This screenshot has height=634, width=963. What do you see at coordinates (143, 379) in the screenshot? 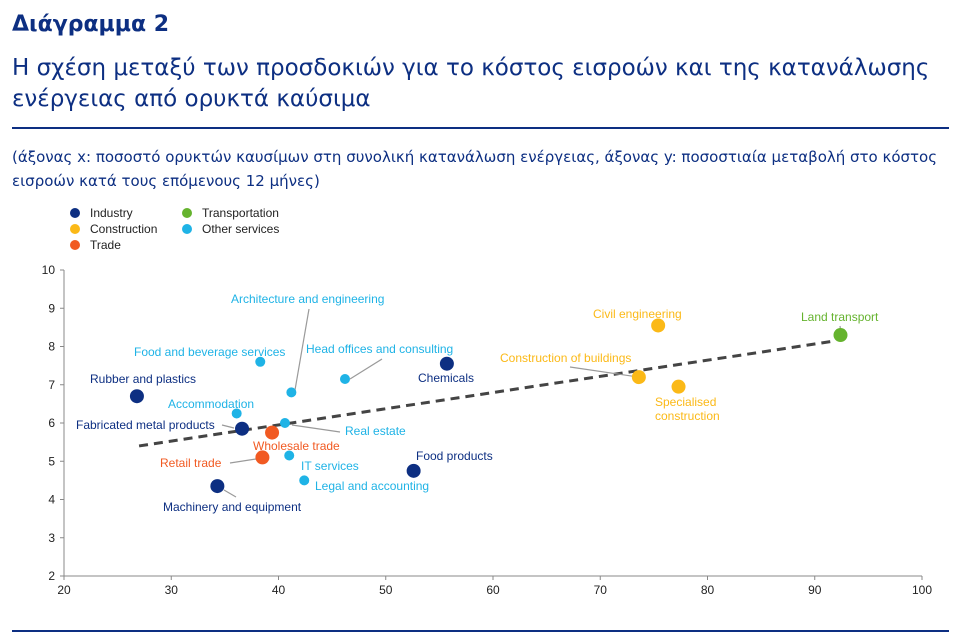
I see `data-label: Rubber and plastics` at bounding box center [143, 379].